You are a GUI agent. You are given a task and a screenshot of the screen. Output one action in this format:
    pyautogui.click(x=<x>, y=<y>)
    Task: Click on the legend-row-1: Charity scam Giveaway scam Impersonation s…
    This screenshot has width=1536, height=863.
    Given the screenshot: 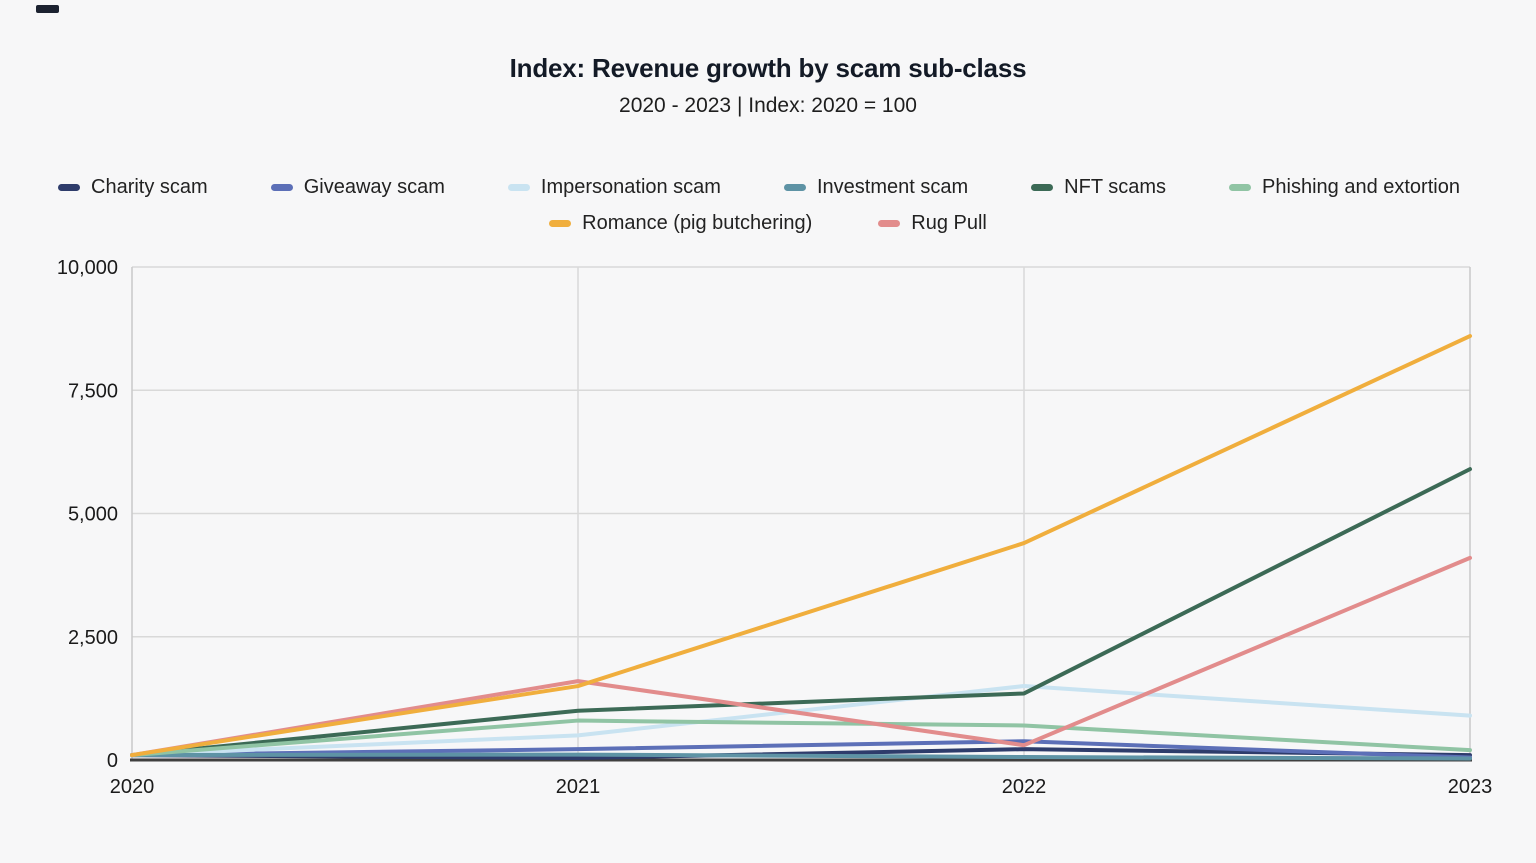 What is the action you would take?
    pyautogui.click(x=768, y=187)
    